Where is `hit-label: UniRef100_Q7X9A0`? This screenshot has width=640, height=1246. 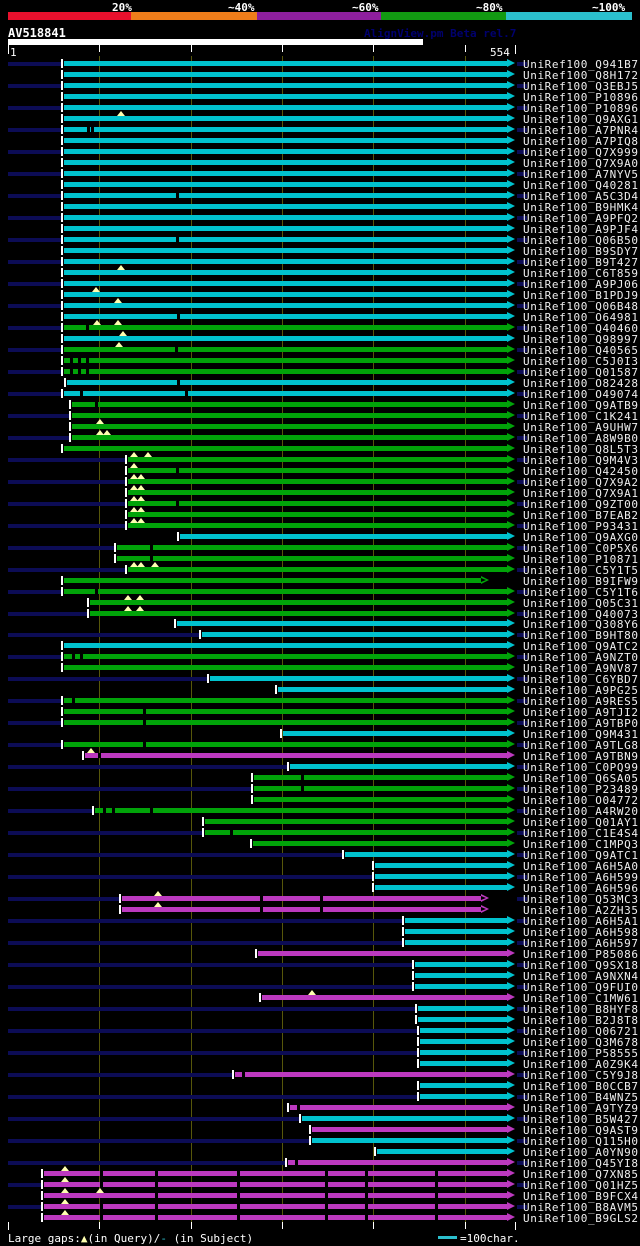 hit-label: UniRef100_Q7X9A0 is located at coordinates (581, 163).